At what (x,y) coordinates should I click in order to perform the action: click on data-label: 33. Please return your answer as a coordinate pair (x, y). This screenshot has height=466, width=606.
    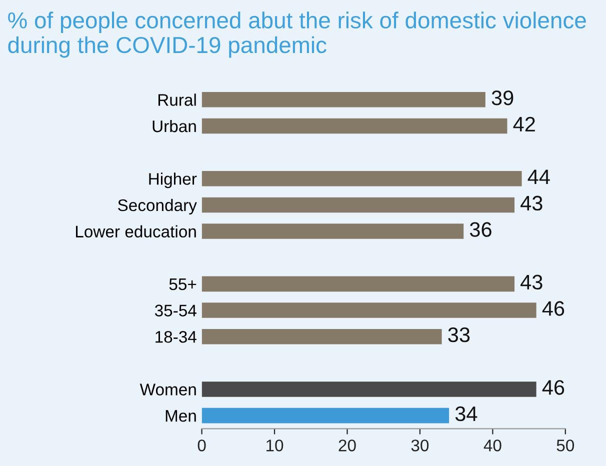
    Looking at the image, I should click on (459, 334).